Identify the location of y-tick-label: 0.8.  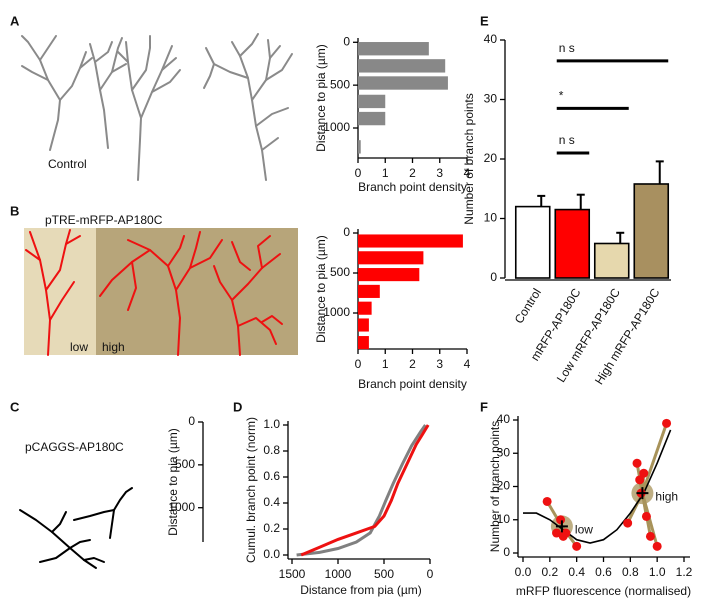
(271, 450).